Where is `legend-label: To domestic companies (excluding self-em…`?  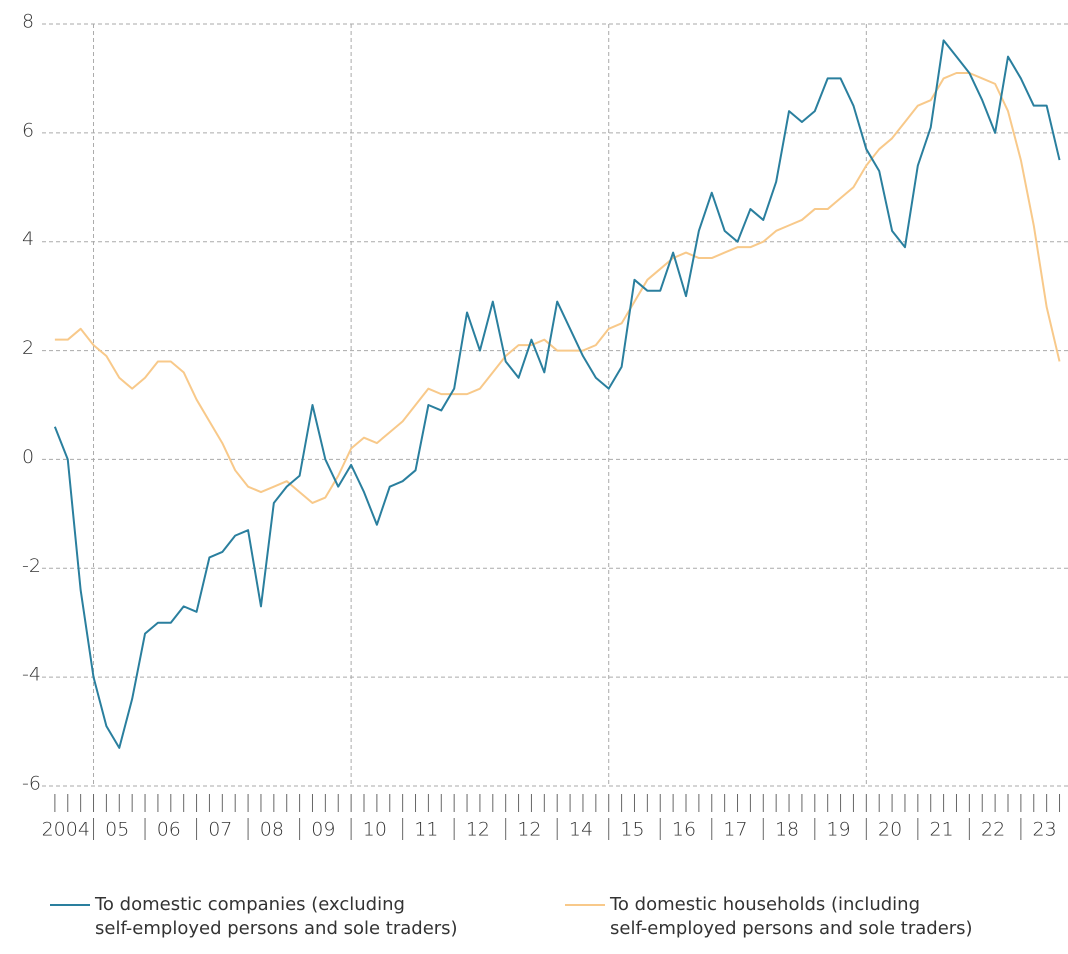
legend-label: To domestic companies (excluding self-em… is located at coordinates (276, 916).